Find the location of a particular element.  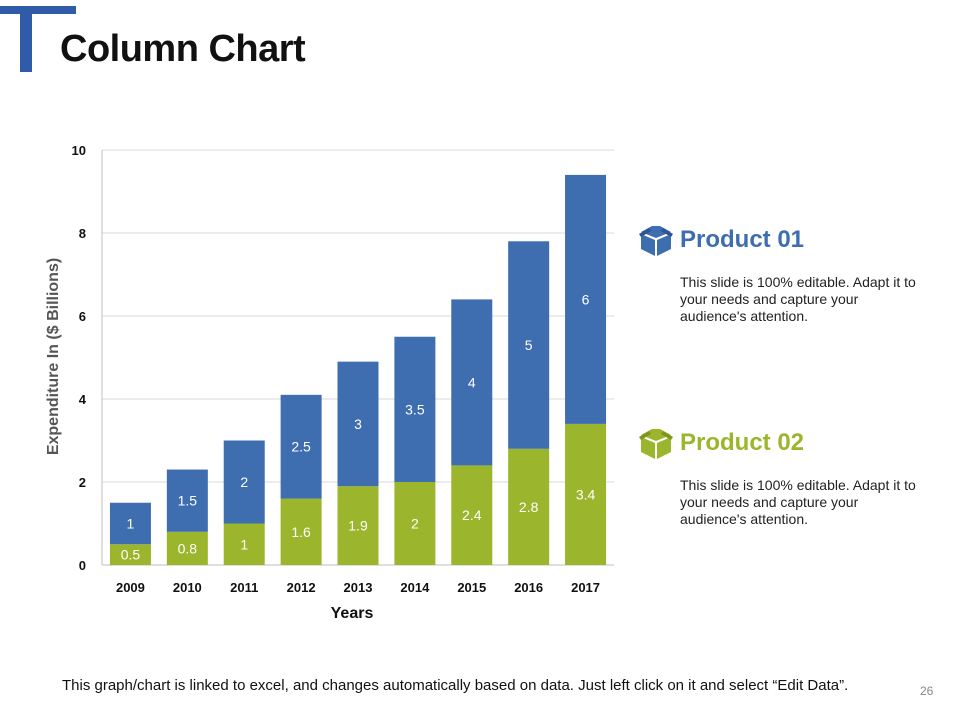

data-label: 3 is located at coordinates (358, 424).